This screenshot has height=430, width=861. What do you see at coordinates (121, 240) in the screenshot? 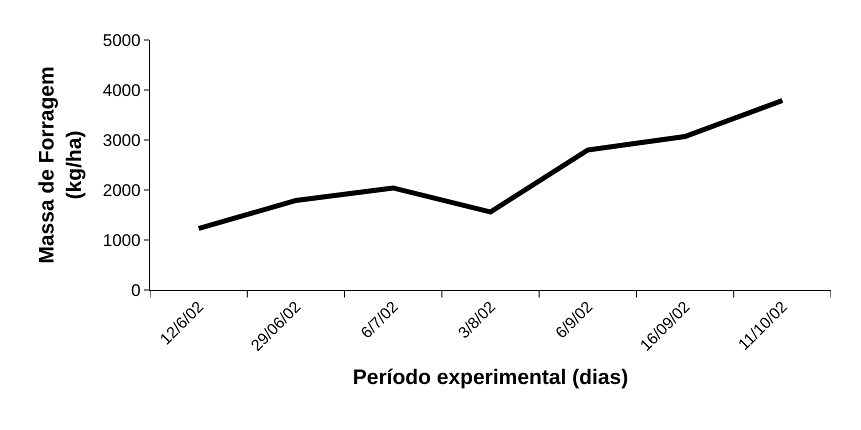
I see `y-tick-label: 1000` at bounding box center [121, 240].